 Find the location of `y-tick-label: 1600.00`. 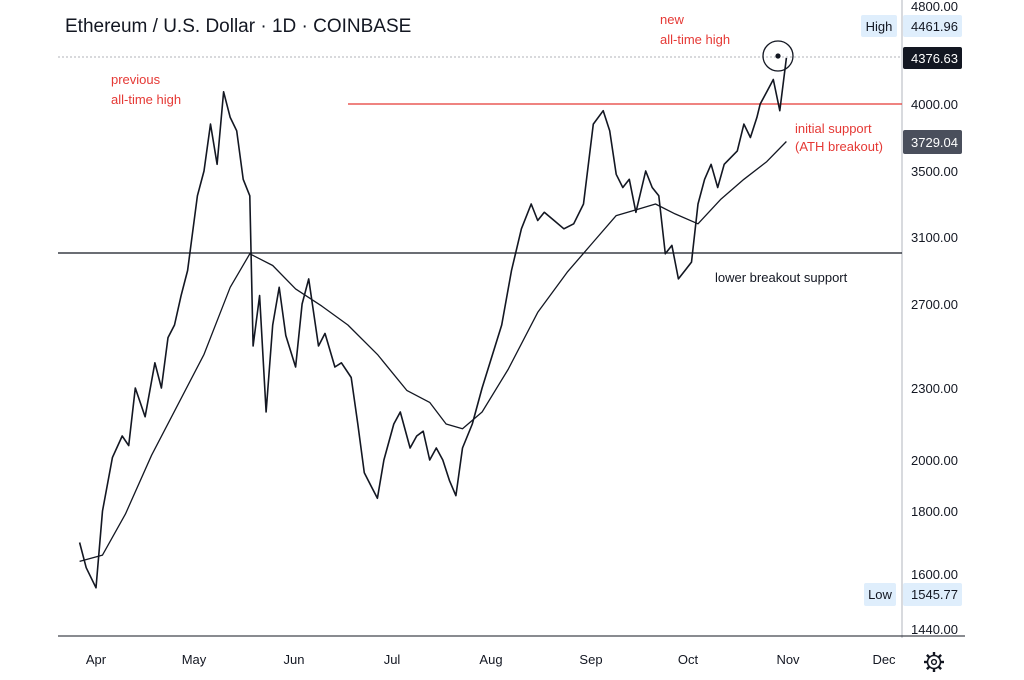

y-tick-label: 1600.00 is located at coordinates (934, 574).